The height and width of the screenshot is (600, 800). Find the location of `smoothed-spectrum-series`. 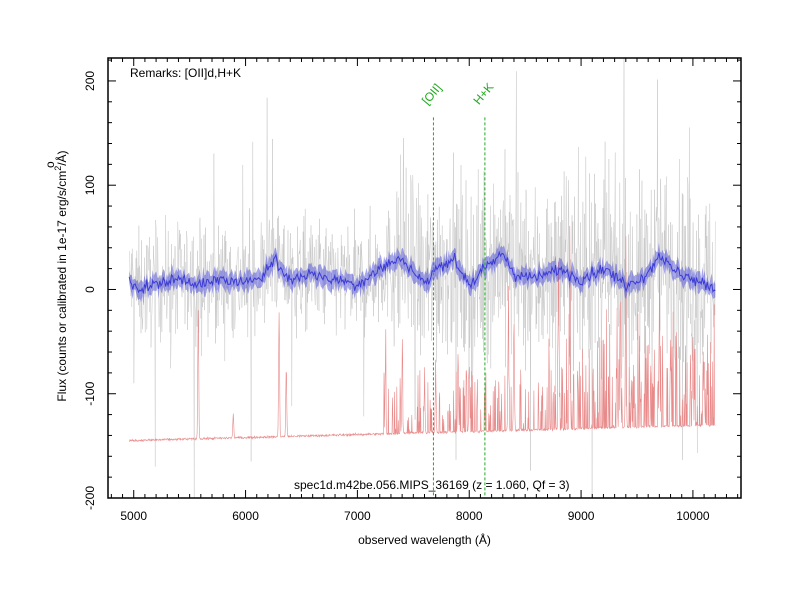

smoothed-spectrum-series is located at coordinates (422, 272).